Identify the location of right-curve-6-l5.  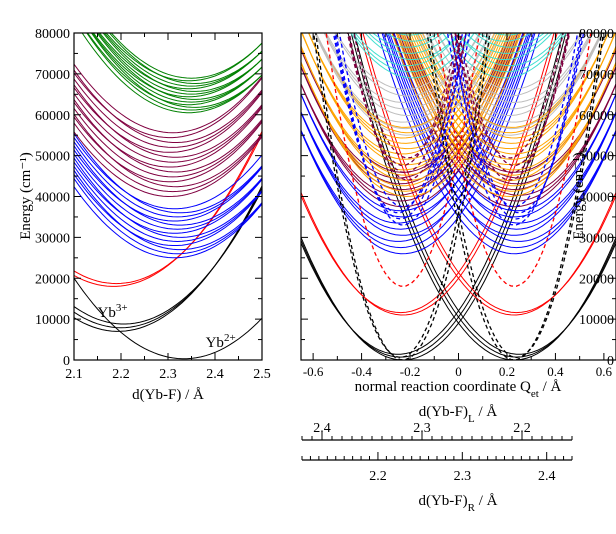
(408, 40).